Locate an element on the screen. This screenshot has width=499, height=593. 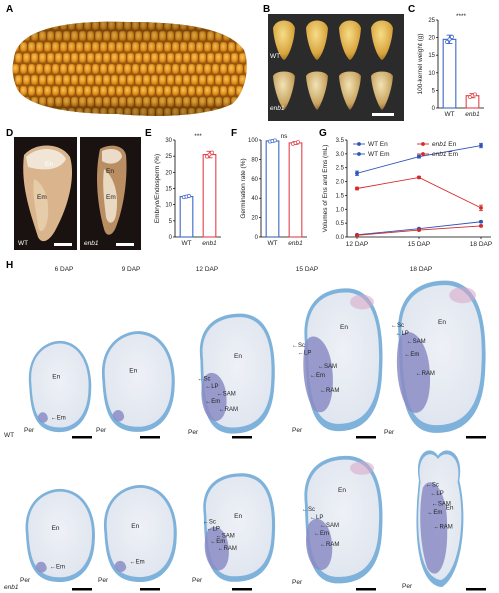
enb1-label: enb1 is located at coordinates (91, 243).